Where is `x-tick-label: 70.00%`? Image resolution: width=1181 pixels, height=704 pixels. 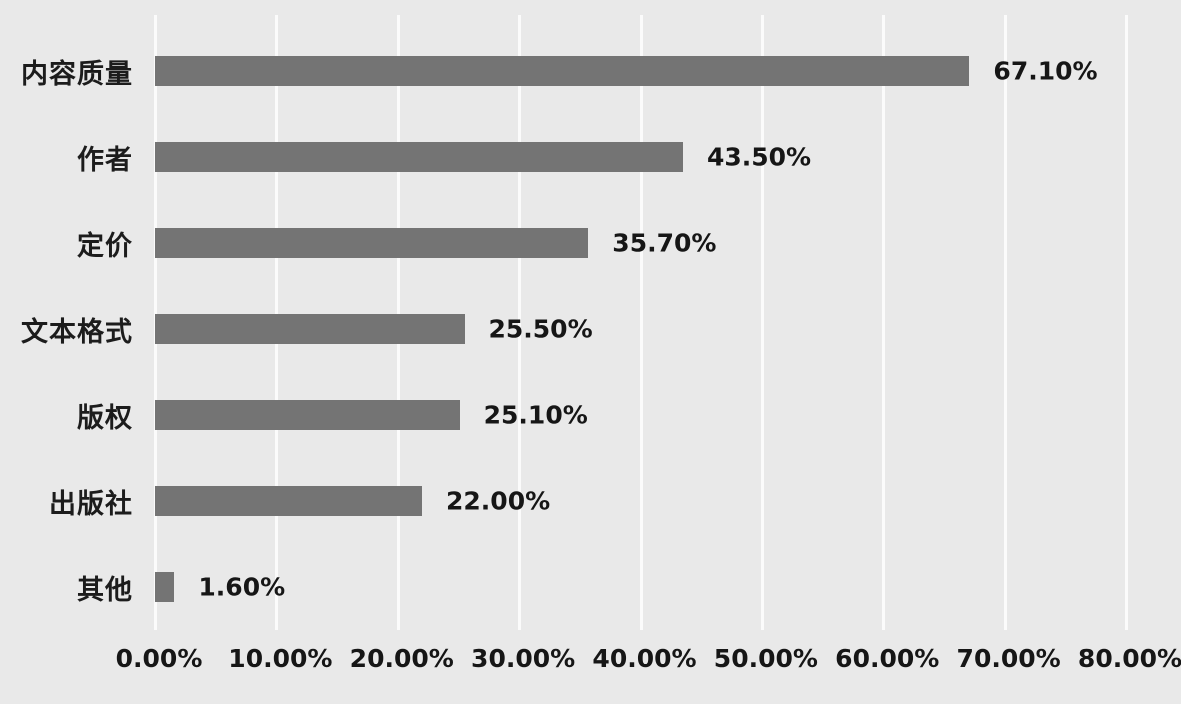 x-tick-label: 70.00% is located at coordinates (1008, 658).